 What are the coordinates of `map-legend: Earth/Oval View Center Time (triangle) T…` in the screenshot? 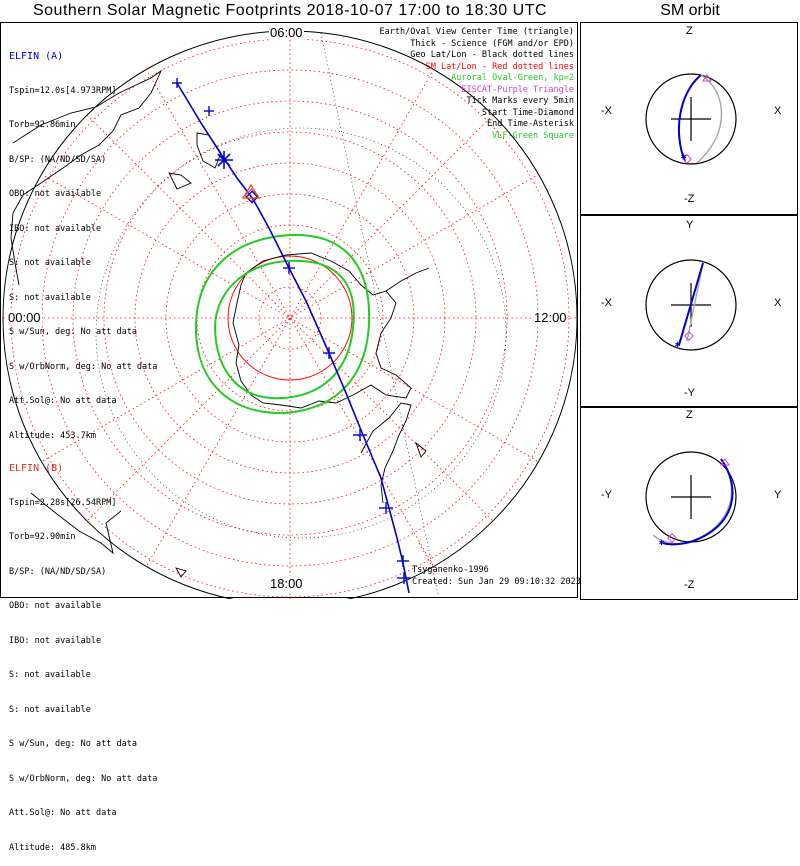 It's located at (477, 84).